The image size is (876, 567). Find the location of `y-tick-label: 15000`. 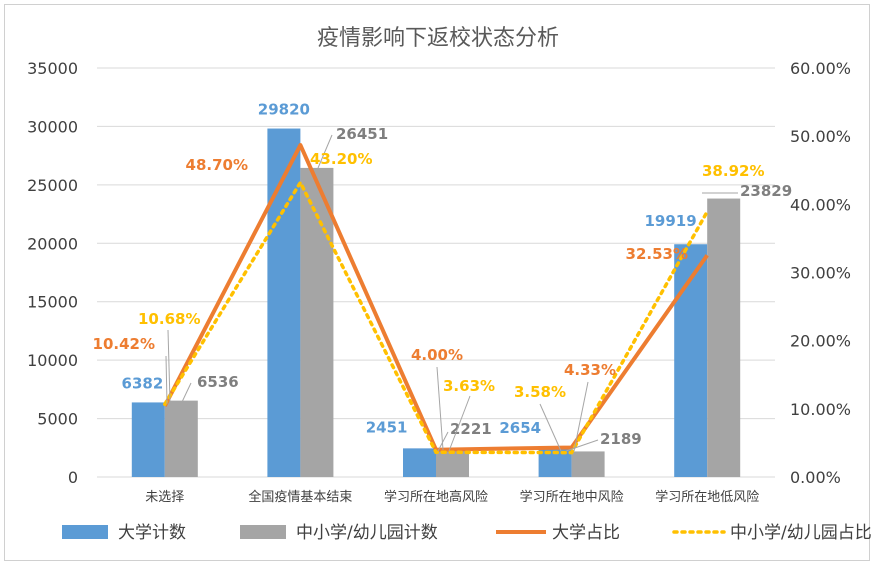

y-tick-label: 15000 is located at coordinates (52, 302).